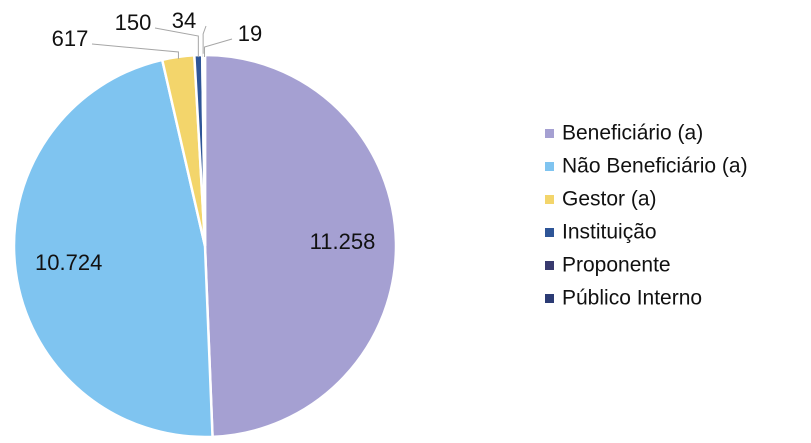 Image resolution: width=811 pixels, height=443 pixels. Describe the element at coordinates (133, 22) in the screenshot. I see `data-label: 150` at that location.